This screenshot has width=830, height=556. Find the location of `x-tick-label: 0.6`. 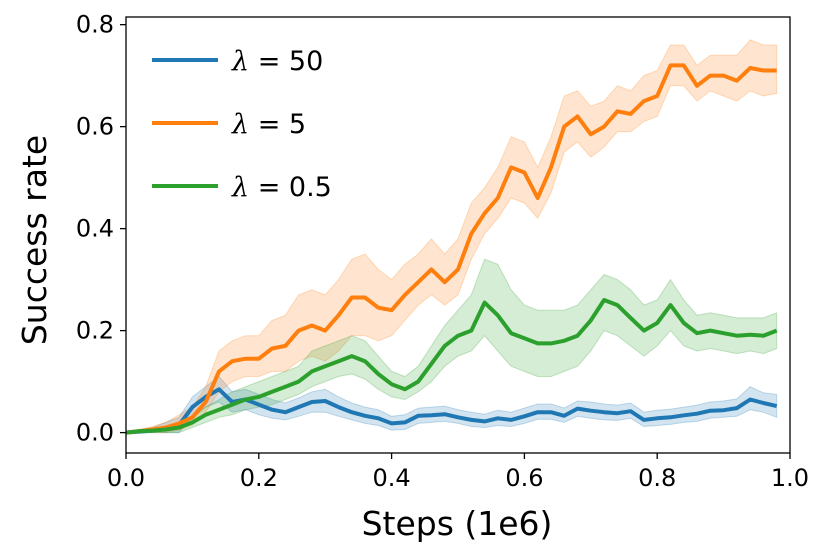

x-tick-label: 0.6 is located at coordinates (524, 478).